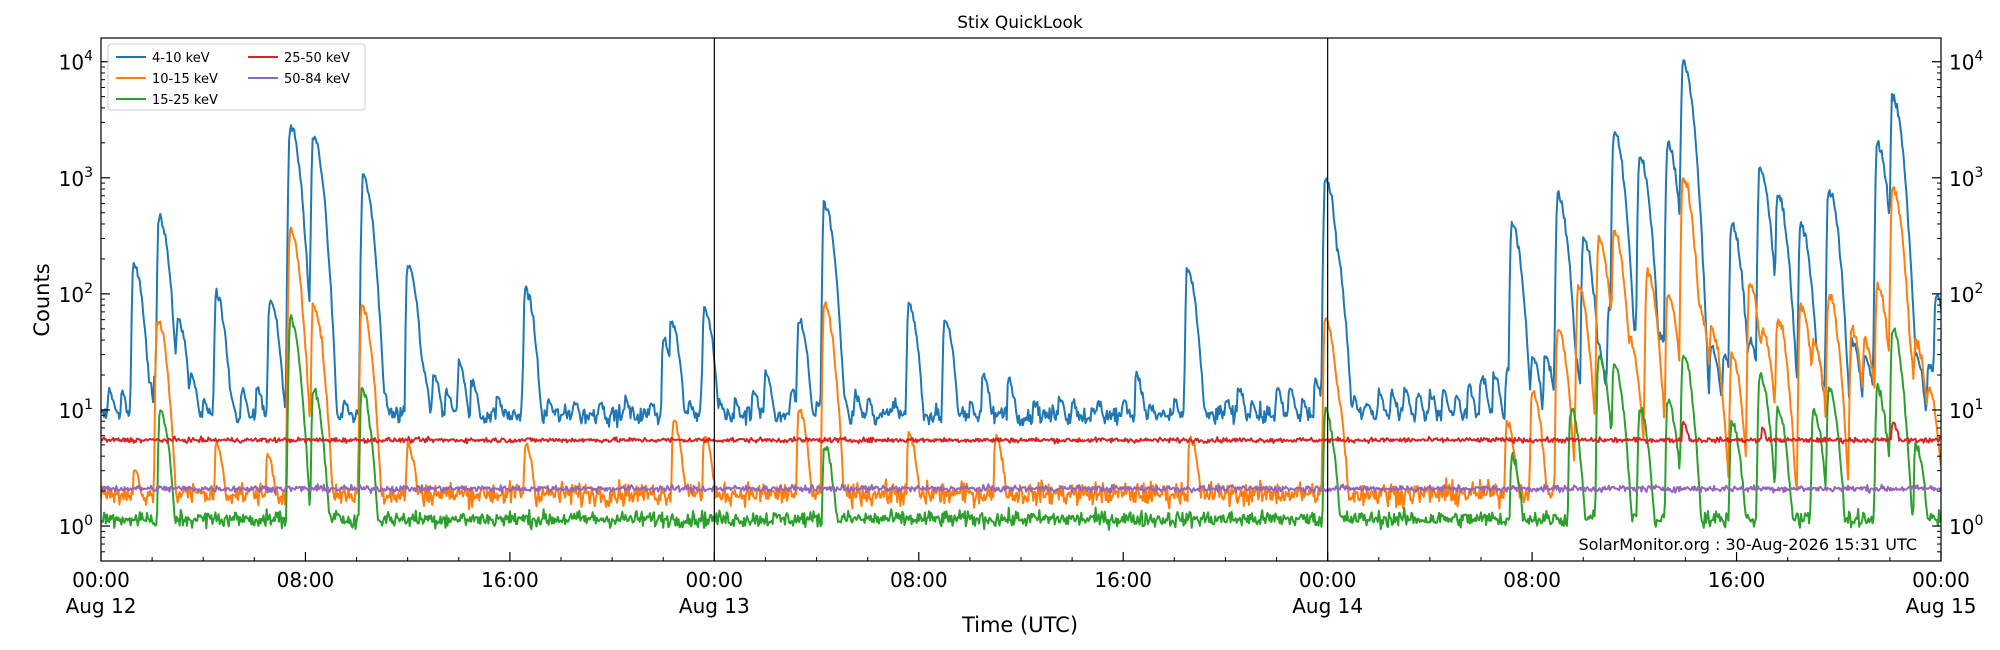 This screenshot has height=650, width=2000. I want to click on x-axis-label: Time (UTC), so click(1019, 625).